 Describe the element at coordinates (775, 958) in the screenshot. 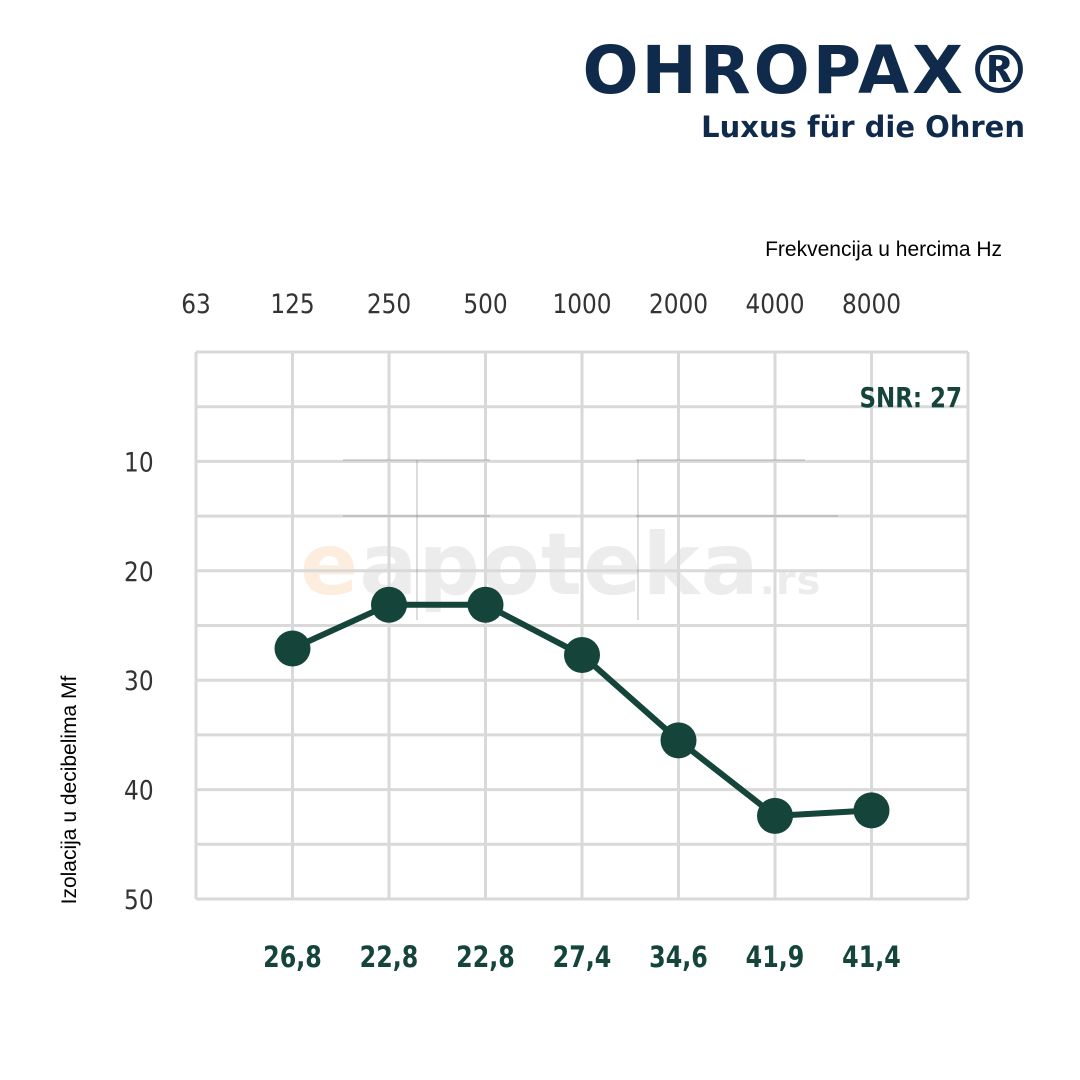

I see `data-label: 41,9` at that location.